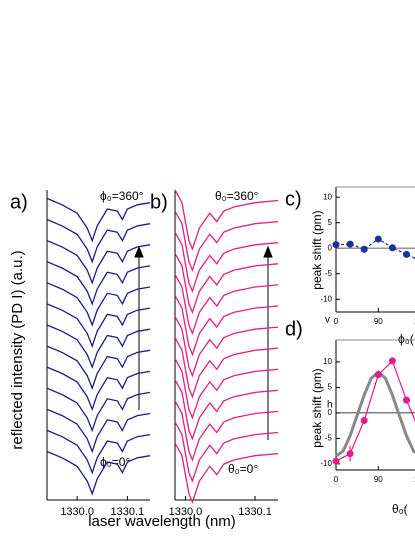 The height and width of the screenshot is (537, 415). What do you see at coordinates (237, 196) in the screenshot?
I see `annotation: θ₀=360°` at bounding box center [237, 196].